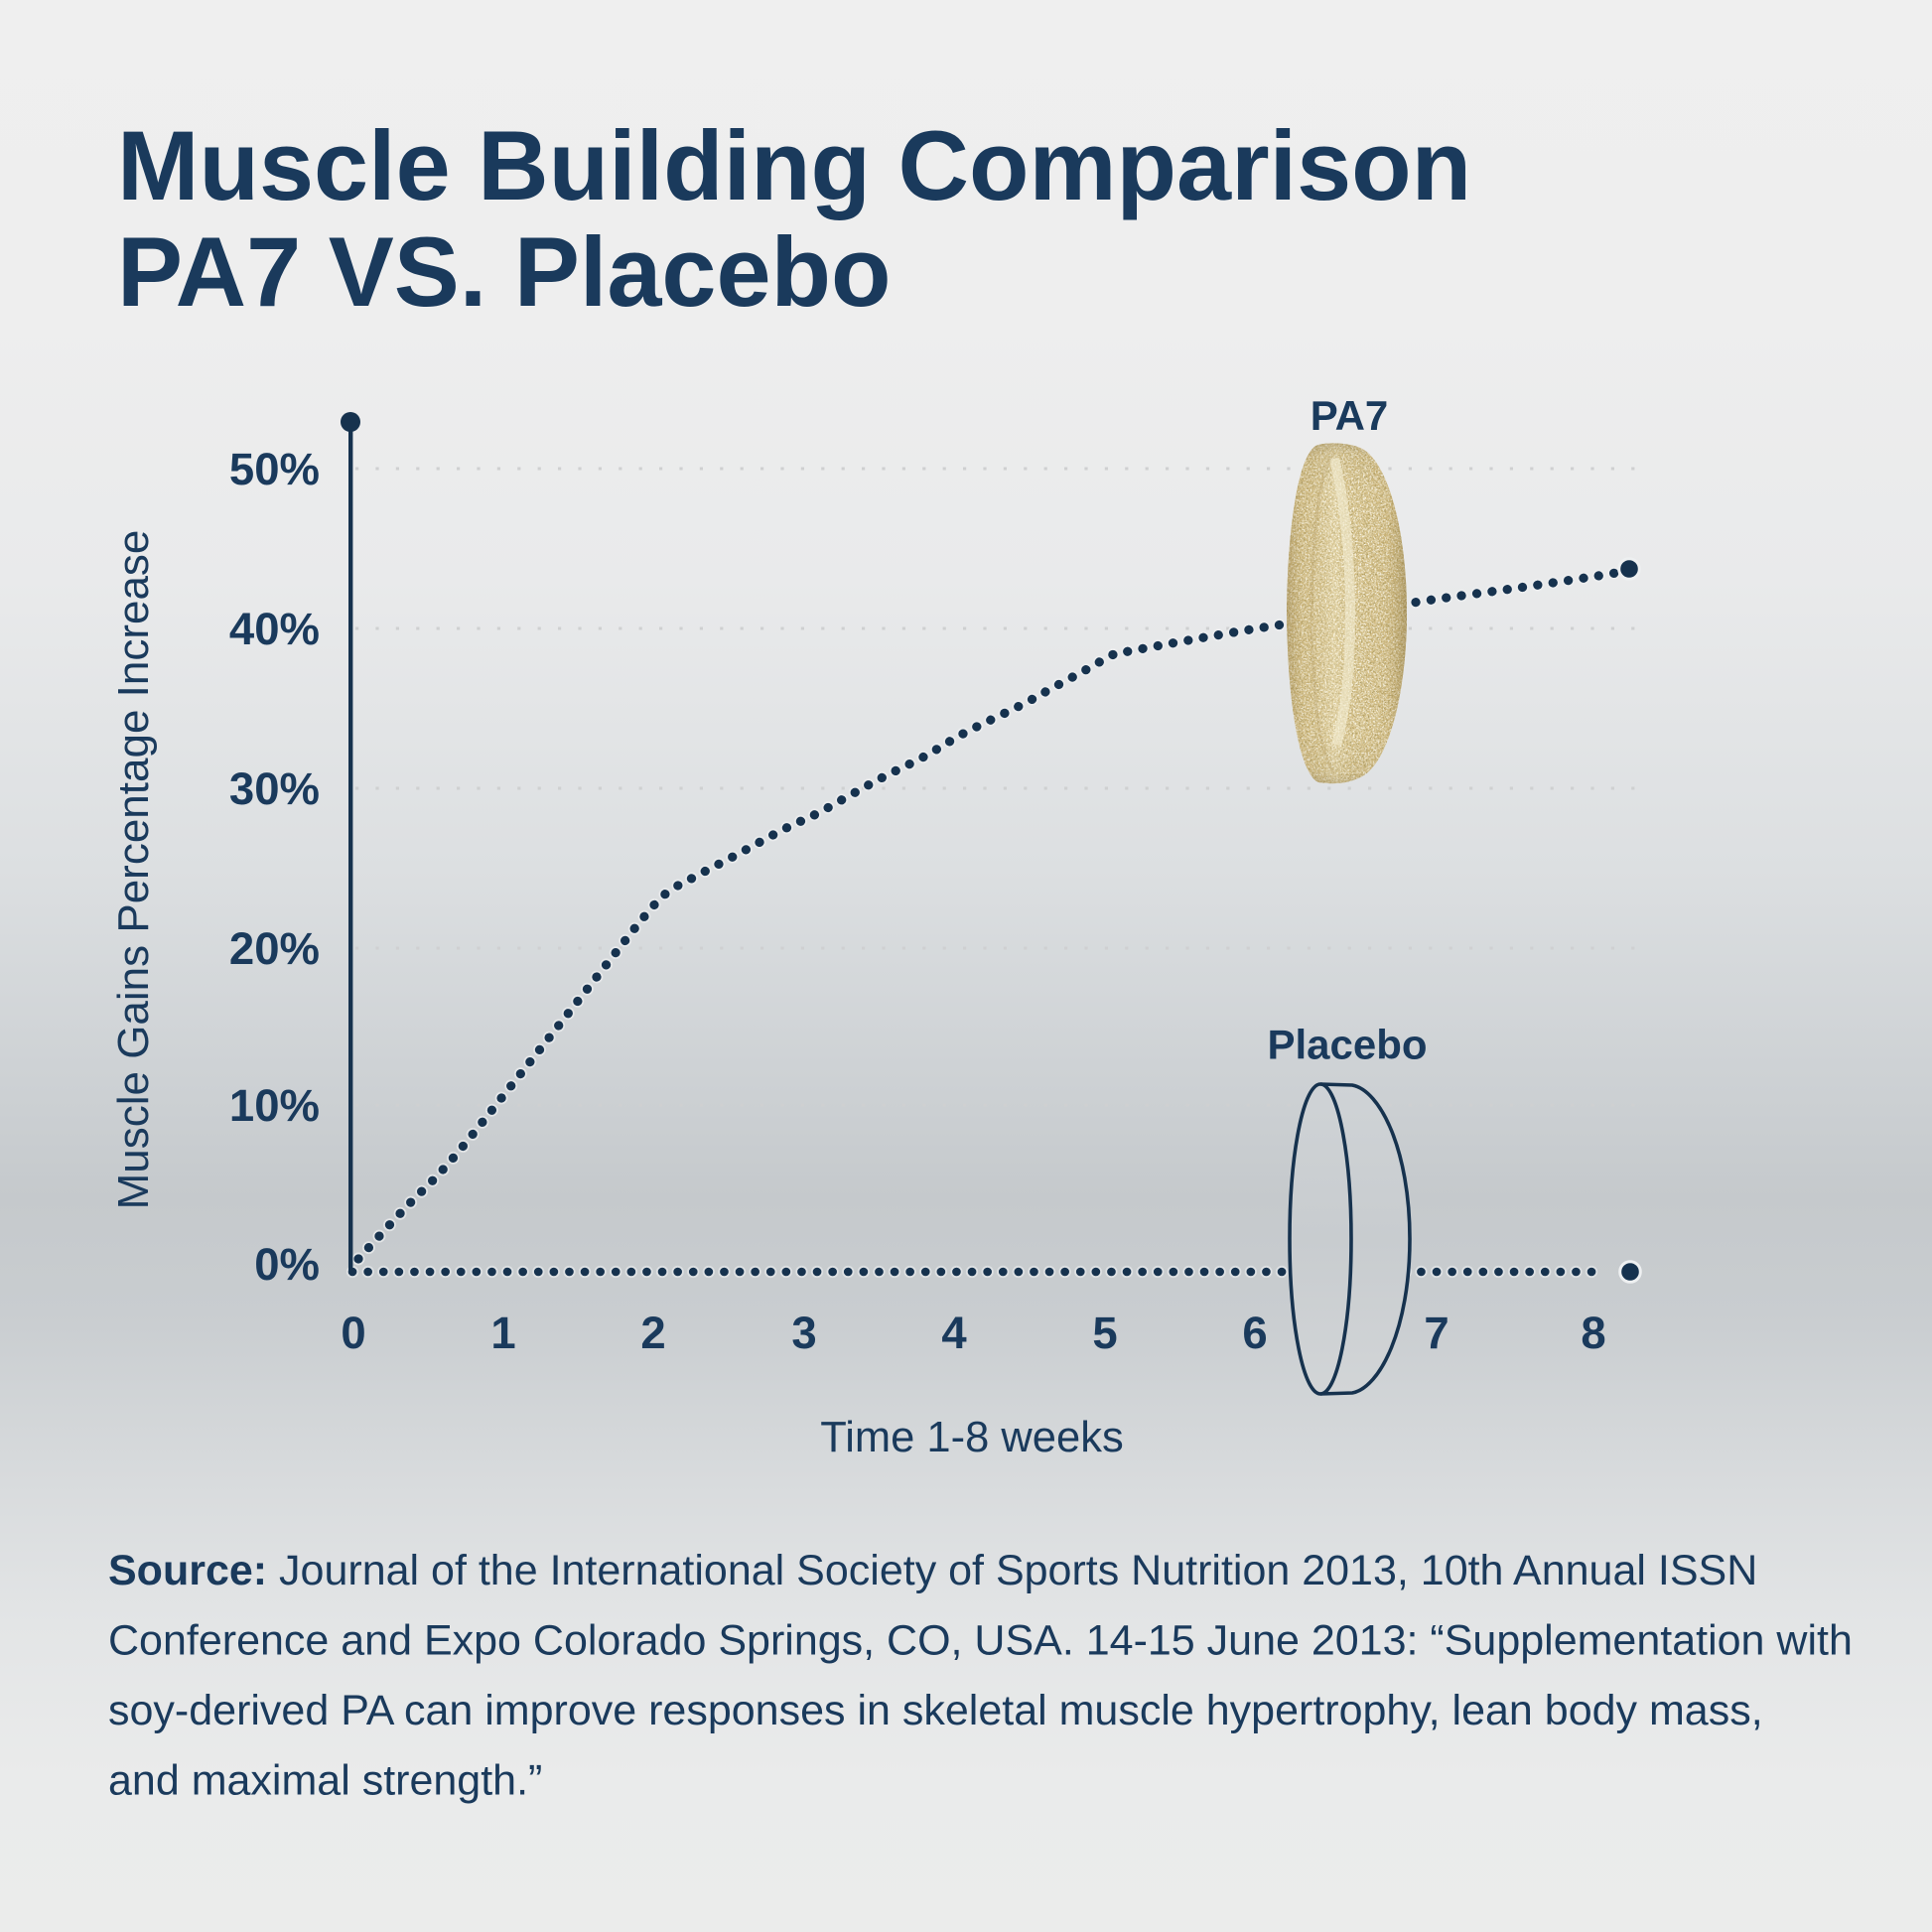 Image resolution: width=1932 pixels, height=1932 pixels. Describe the element at coordinates (504, 271) in the screenshot. I see `svg-text: PA7 VS. Placebo` at that location.